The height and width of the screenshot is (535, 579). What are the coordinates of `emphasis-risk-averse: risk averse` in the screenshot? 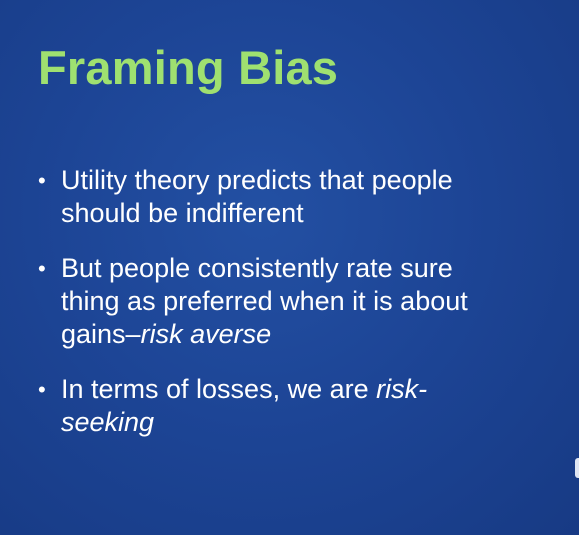 It's located at (206, 334).